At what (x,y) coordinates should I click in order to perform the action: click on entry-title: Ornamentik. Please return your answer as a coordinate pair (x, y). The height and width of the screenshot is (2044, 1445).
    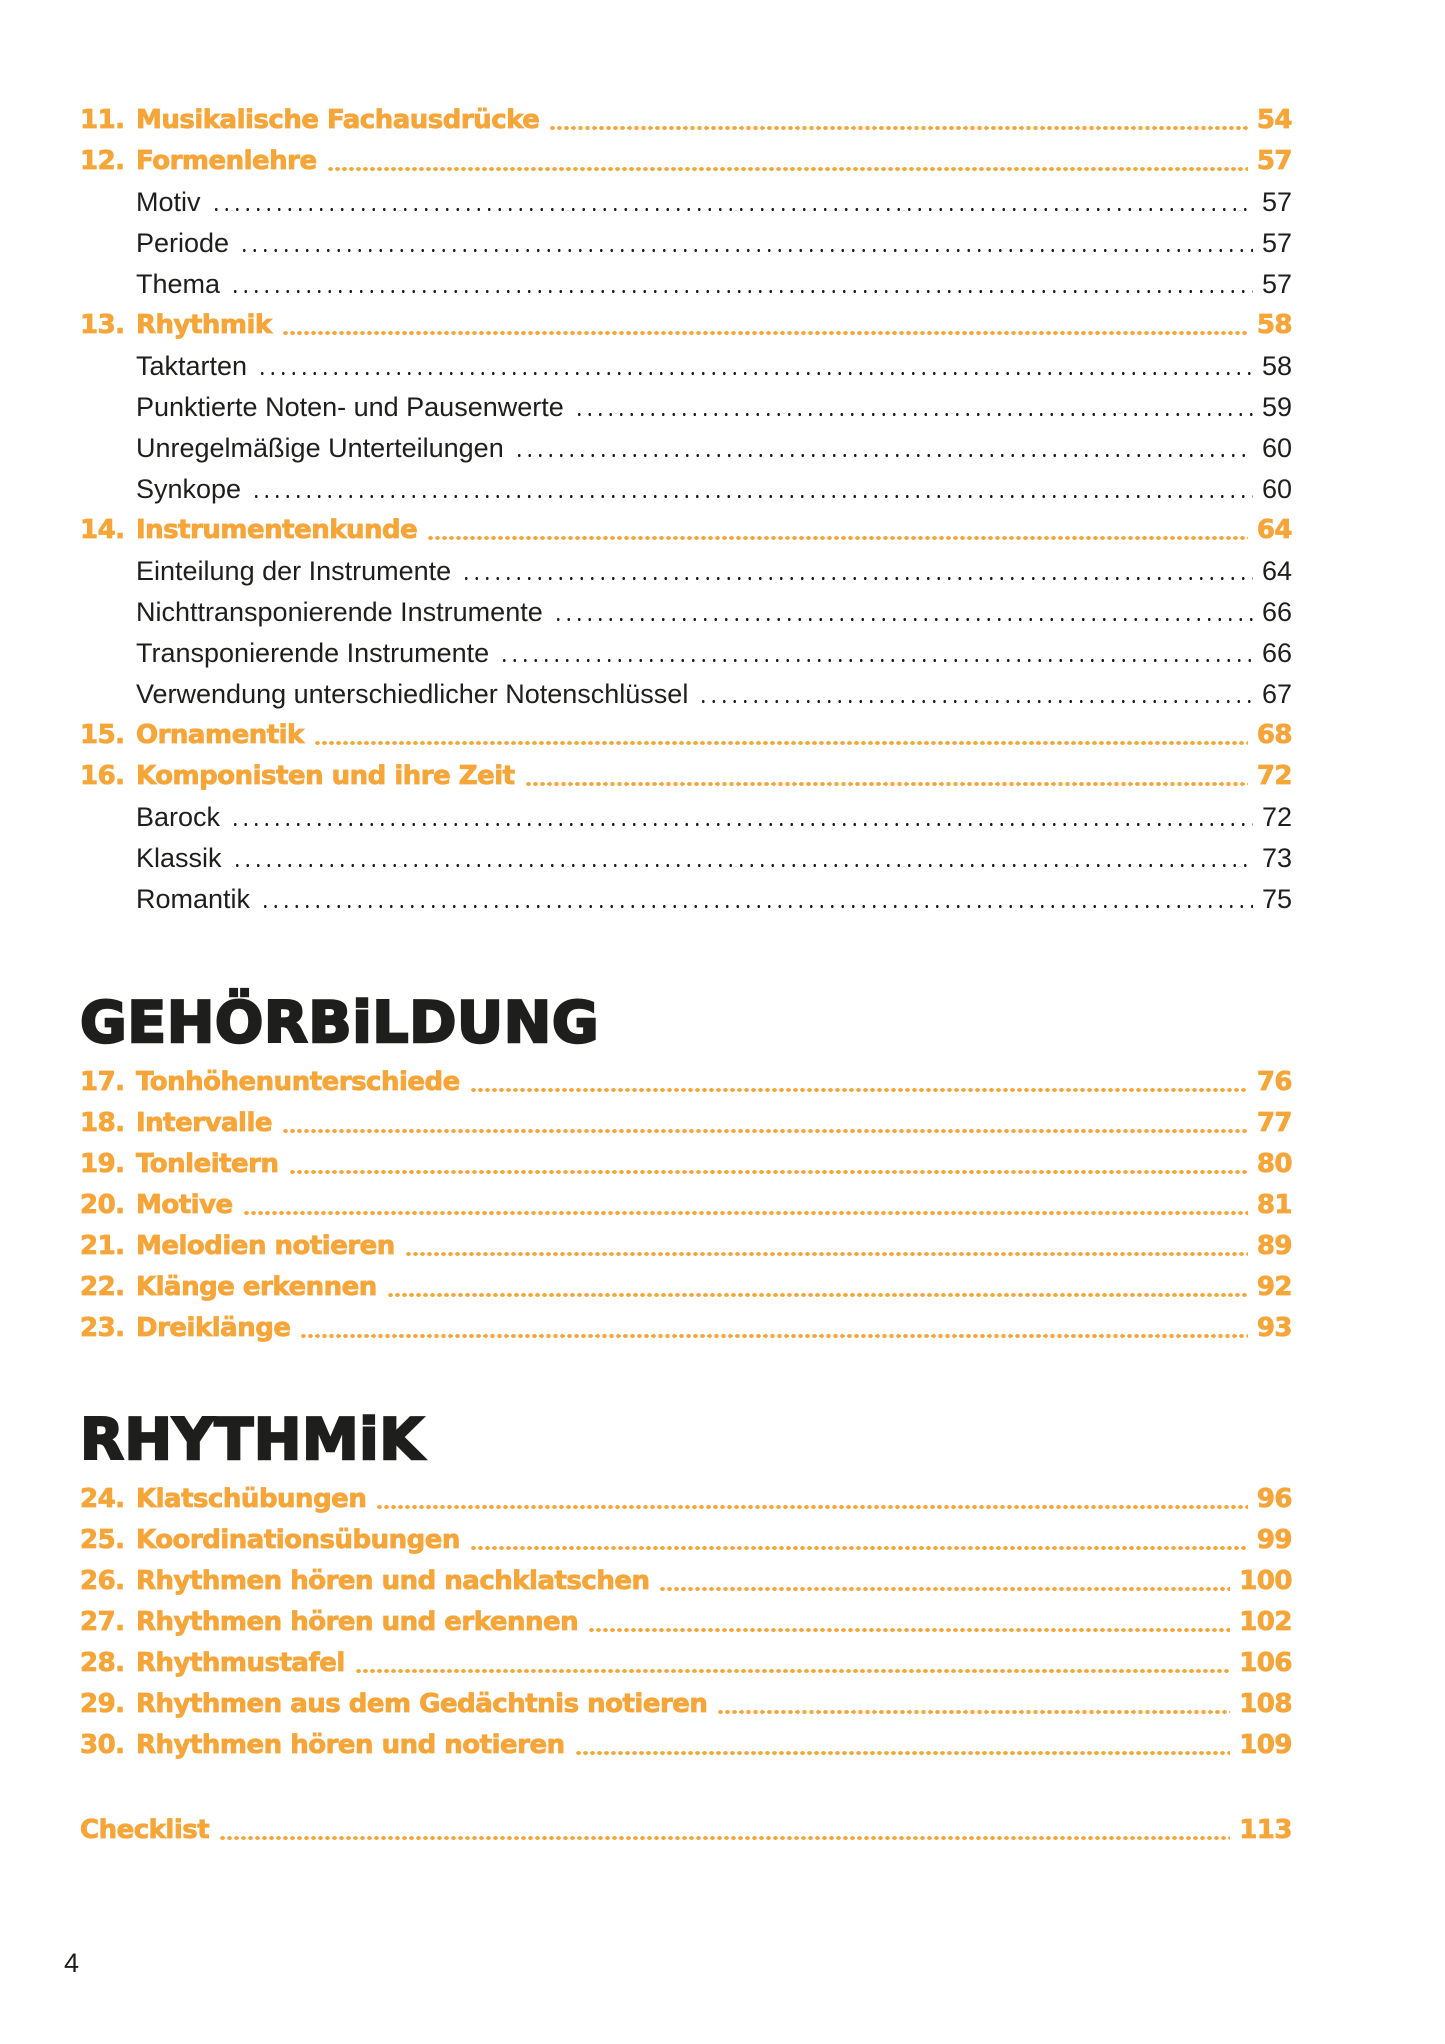
    Looking at the image, I should click on (220, 735).